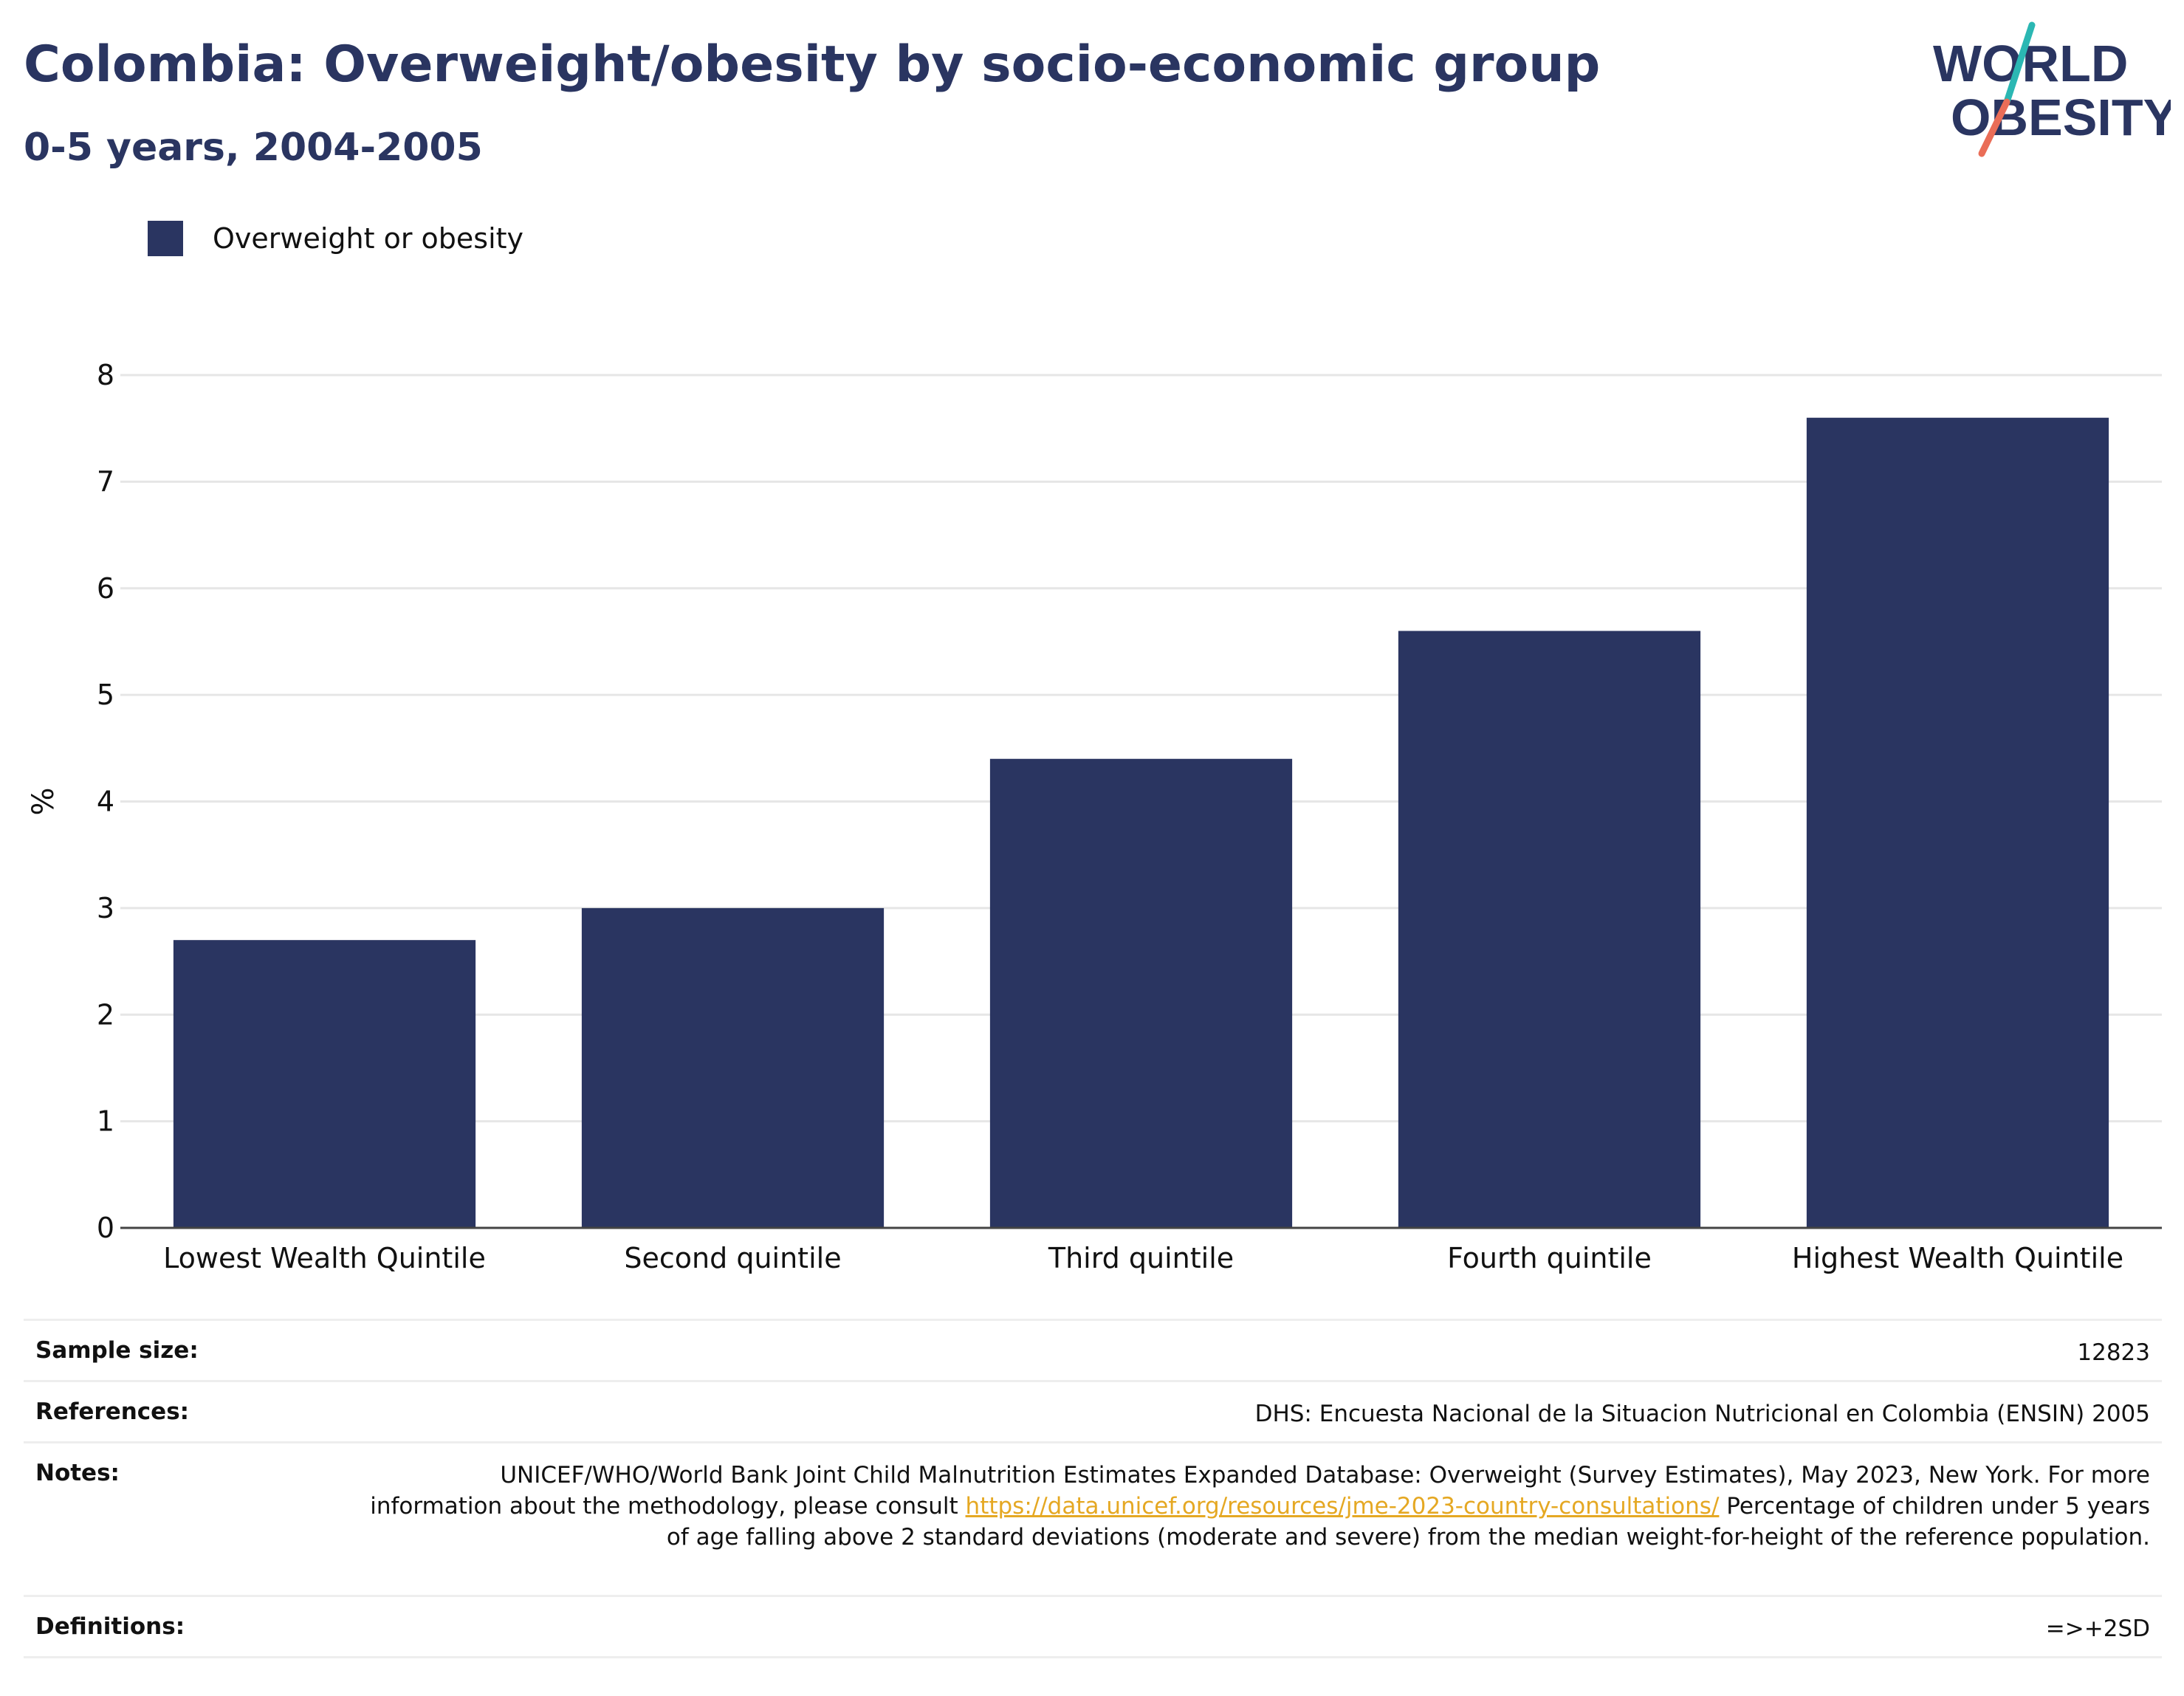 Image resolution: width=2184 pixels, height=1696 pixels. I want to click on definitions-value: =>+2SD, so click(2097, 1629).